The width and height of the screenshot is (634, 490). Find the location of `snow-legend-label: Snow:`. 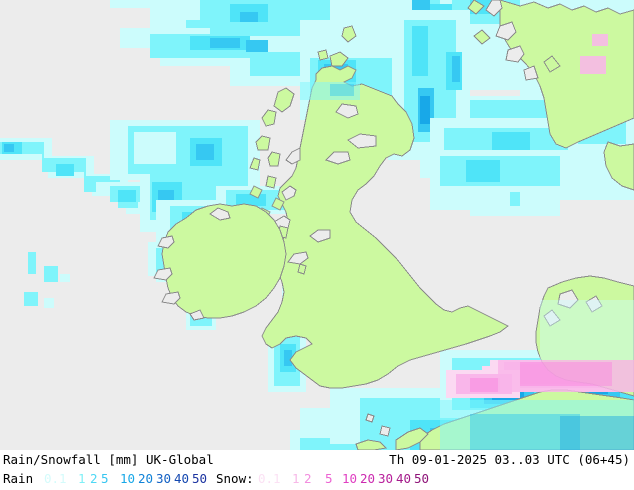

snow-legend-label: Snow: is located at coordinates (235, 478).